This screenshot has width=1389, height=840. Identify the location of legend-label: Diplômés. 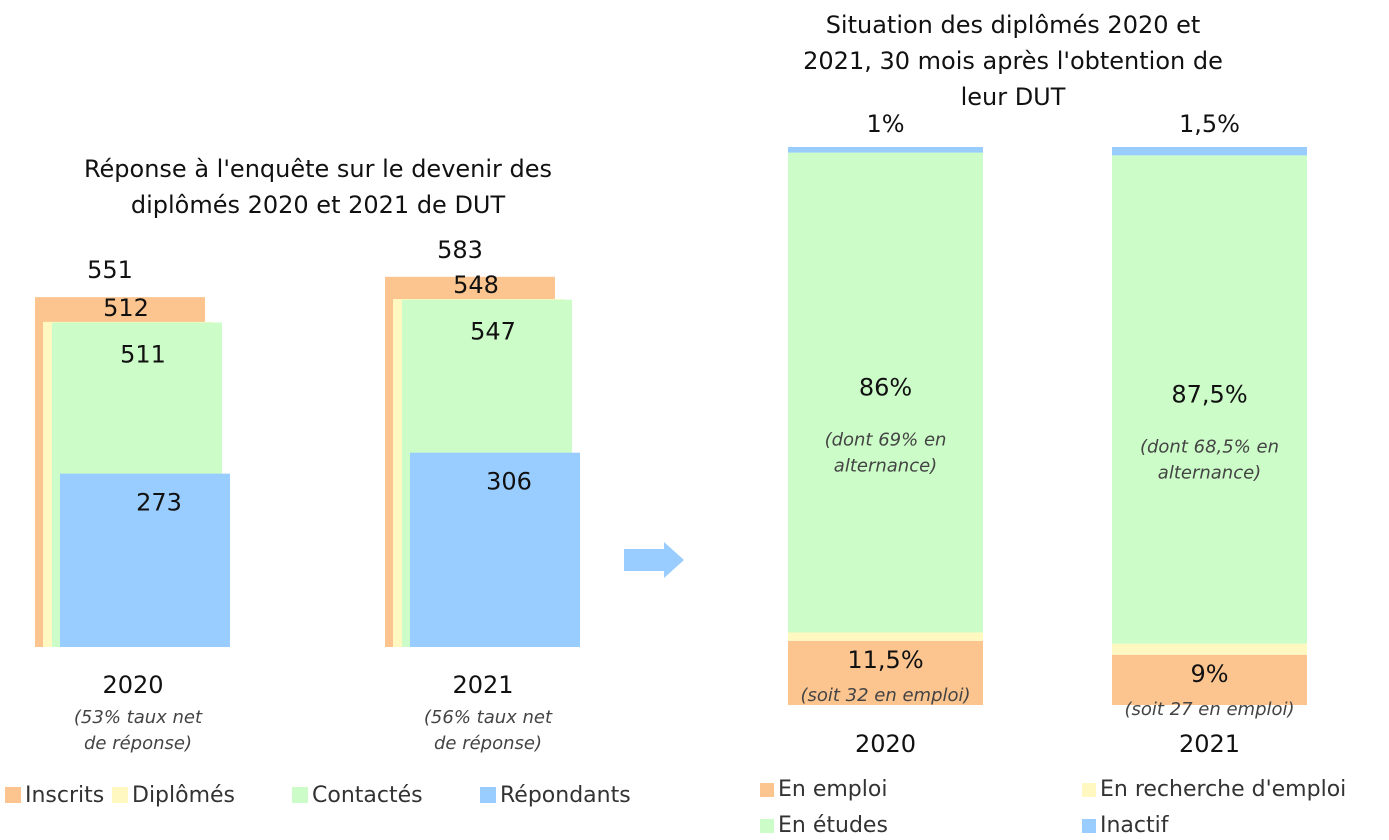
(183, 795).